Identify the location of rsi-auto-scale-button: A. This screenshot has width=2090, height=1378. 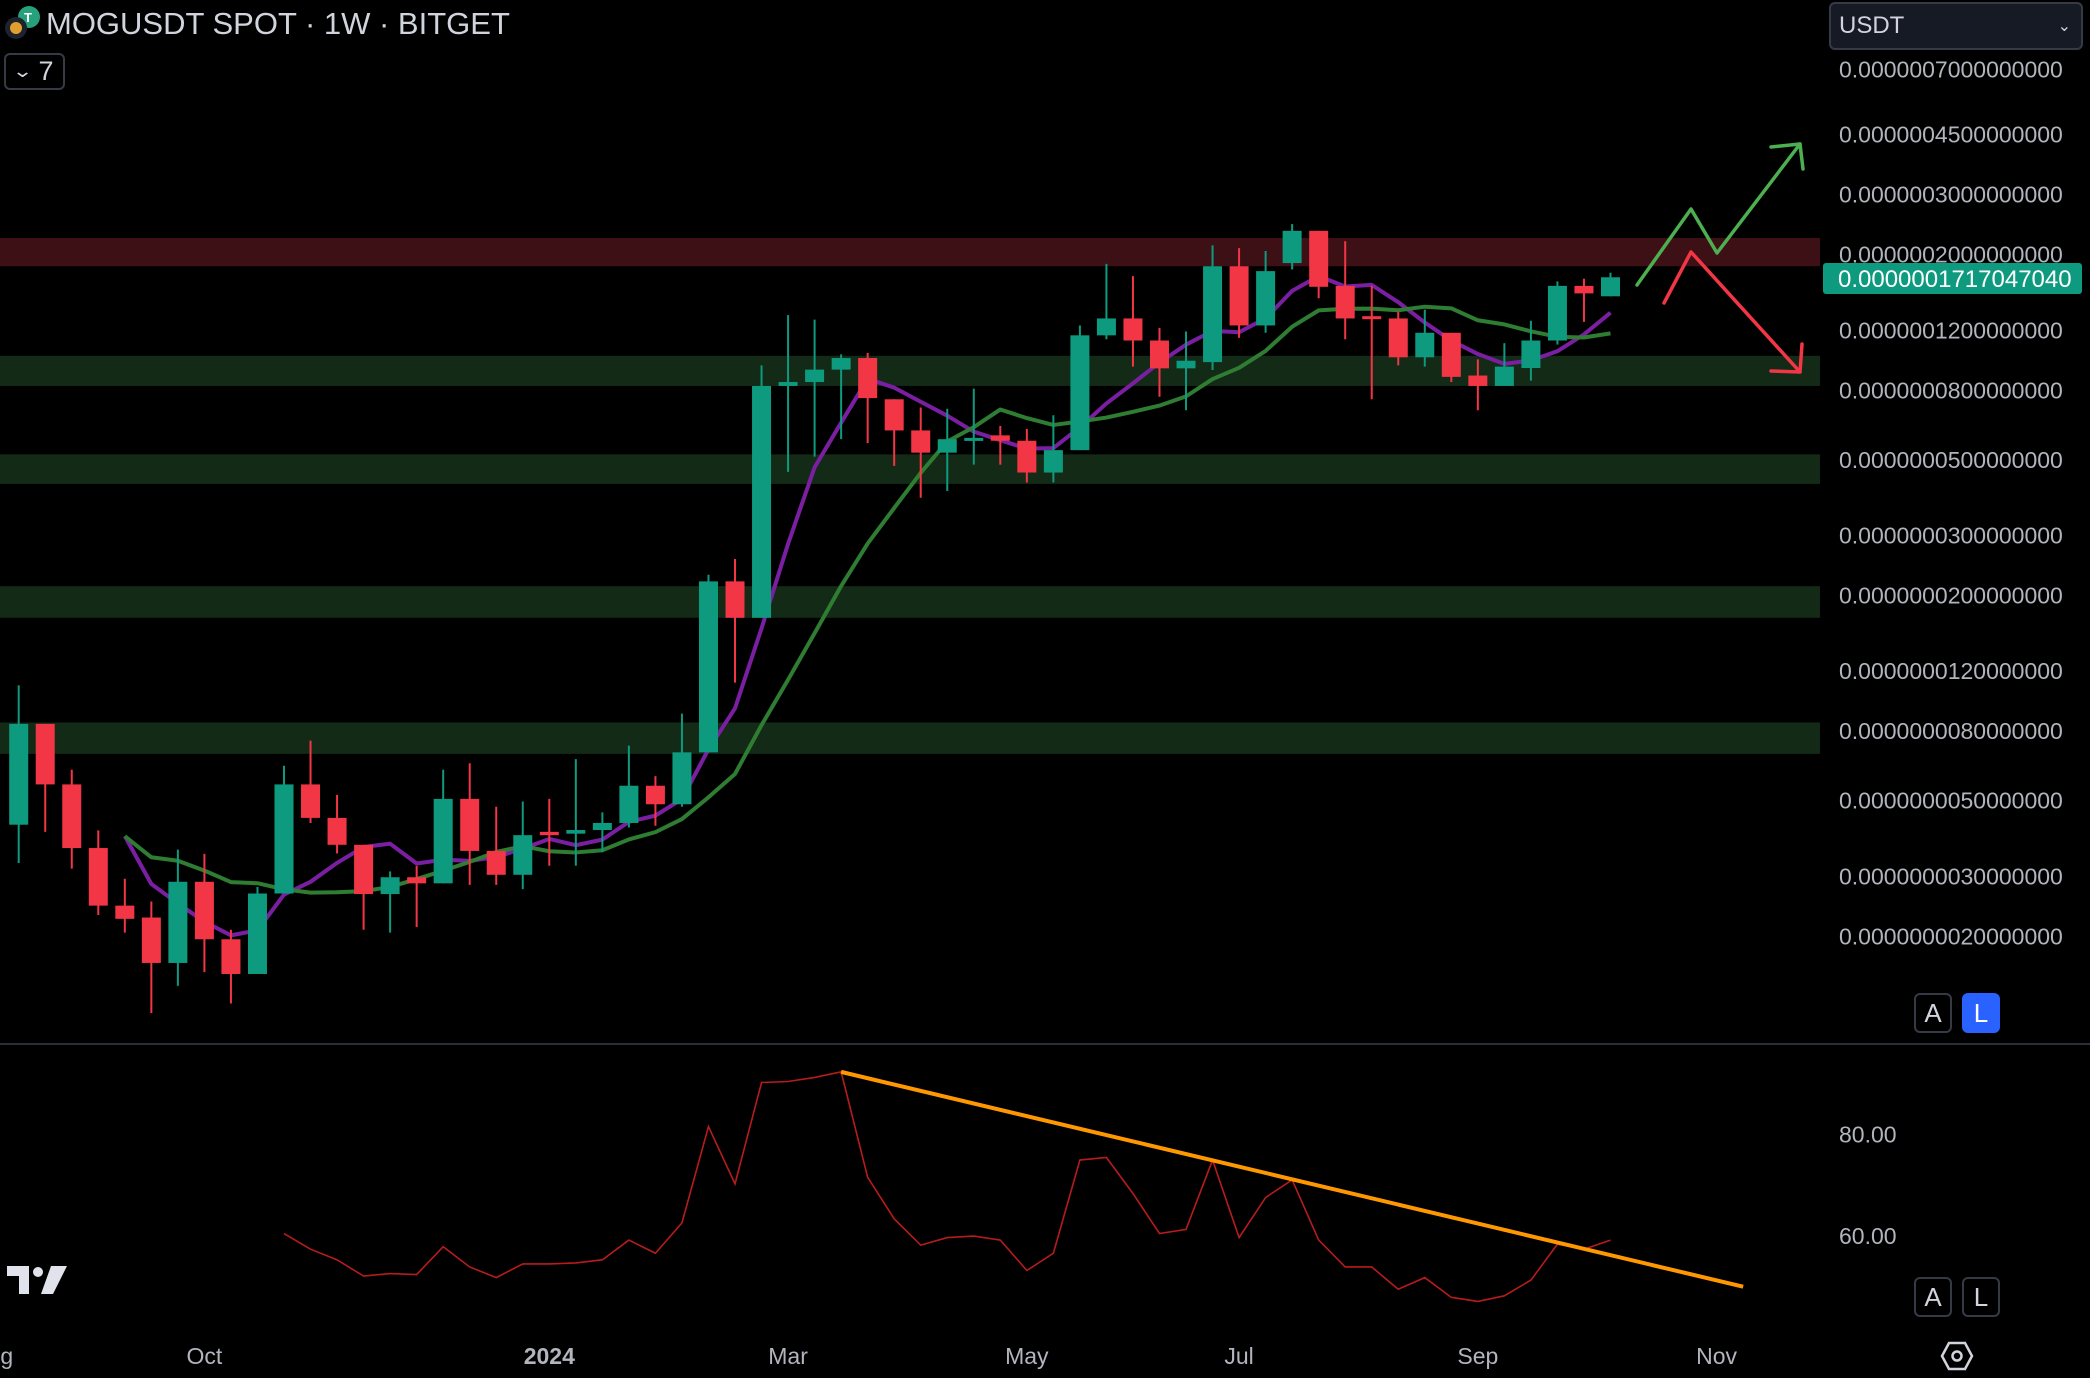
(1933, 1297).